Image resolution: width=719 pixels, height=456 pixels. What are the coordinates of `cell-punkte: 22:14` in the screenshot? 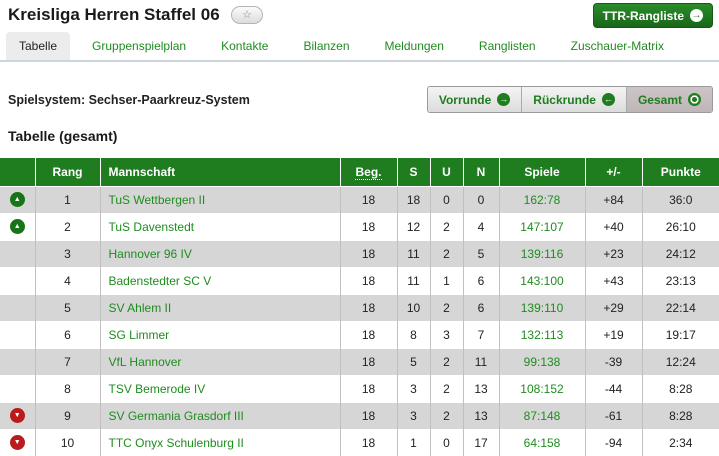 It's located at (680, 307).